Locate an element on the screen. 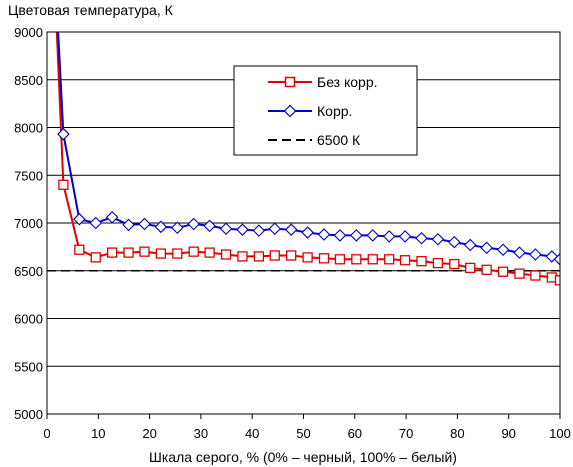 This screenshot has width=573, height=467. y-tick-label: 6500 is located at coordinates (28, 271).